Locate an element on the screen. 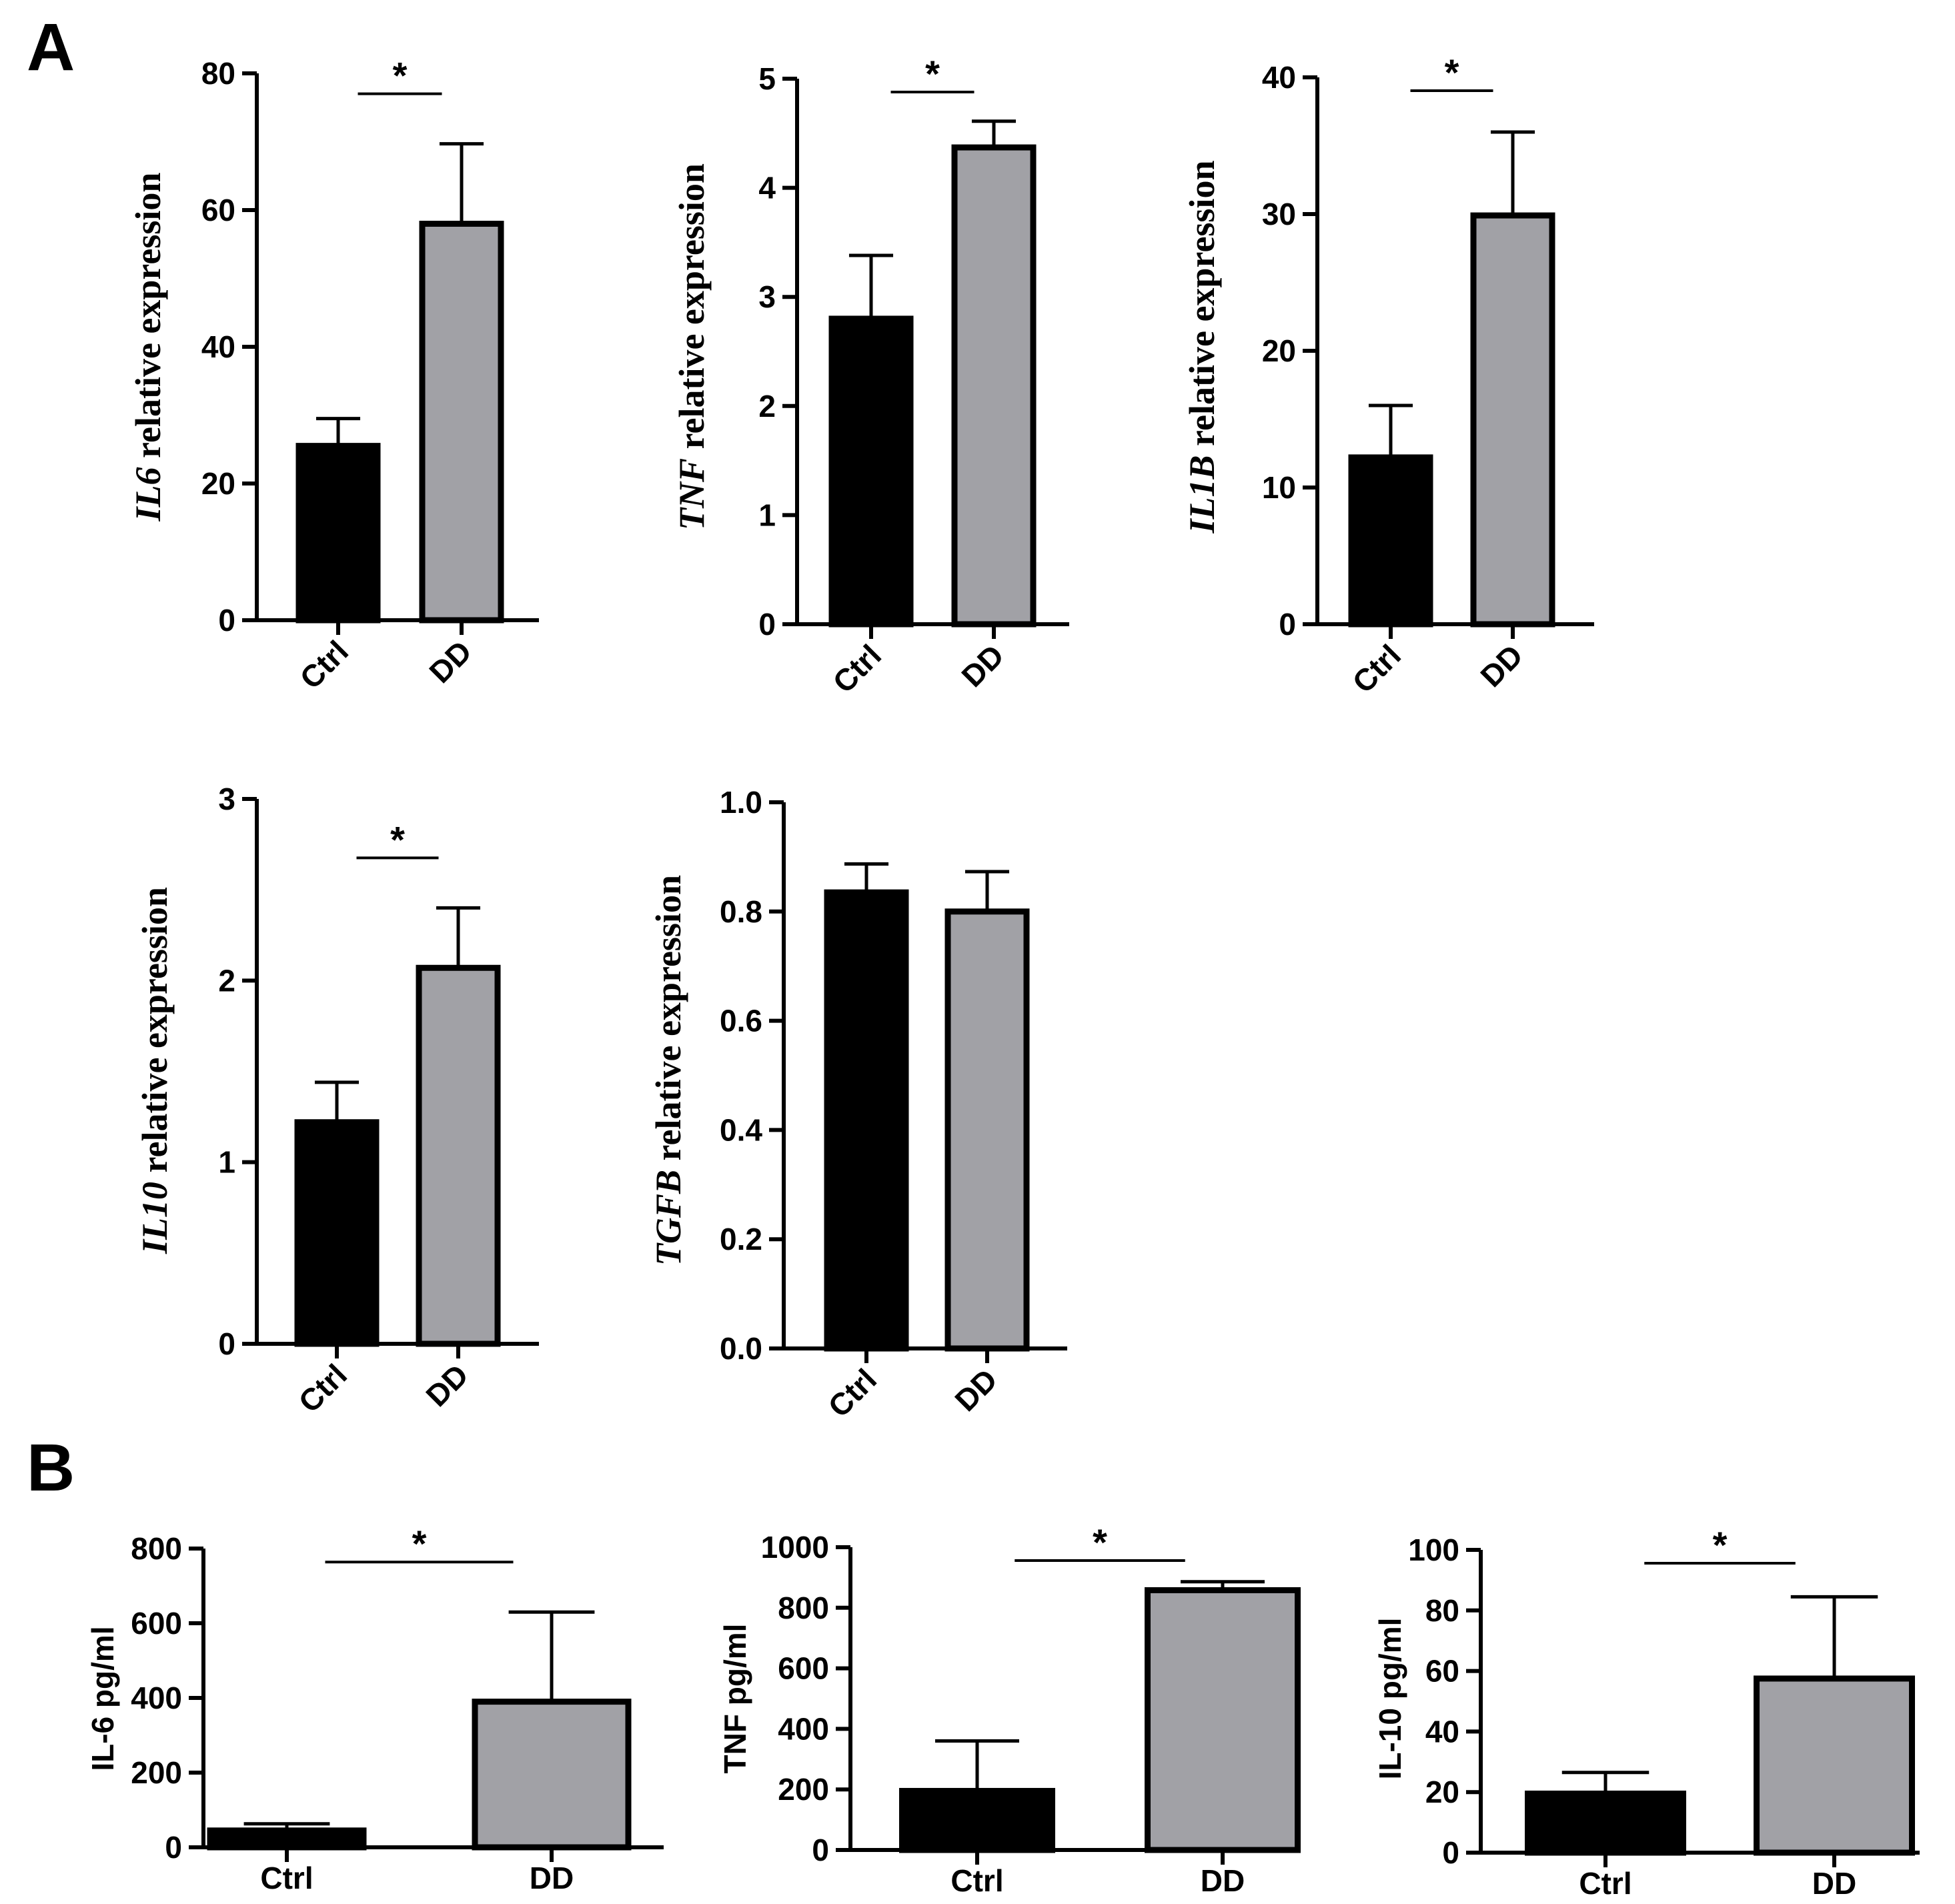 The width and height of the screenshot is (1955, 1904). chart-il10-protein: 0 20 40 60 80 100 Ctrl DD IL-10 pg/ml * is located at coordinates (1647, 1712).